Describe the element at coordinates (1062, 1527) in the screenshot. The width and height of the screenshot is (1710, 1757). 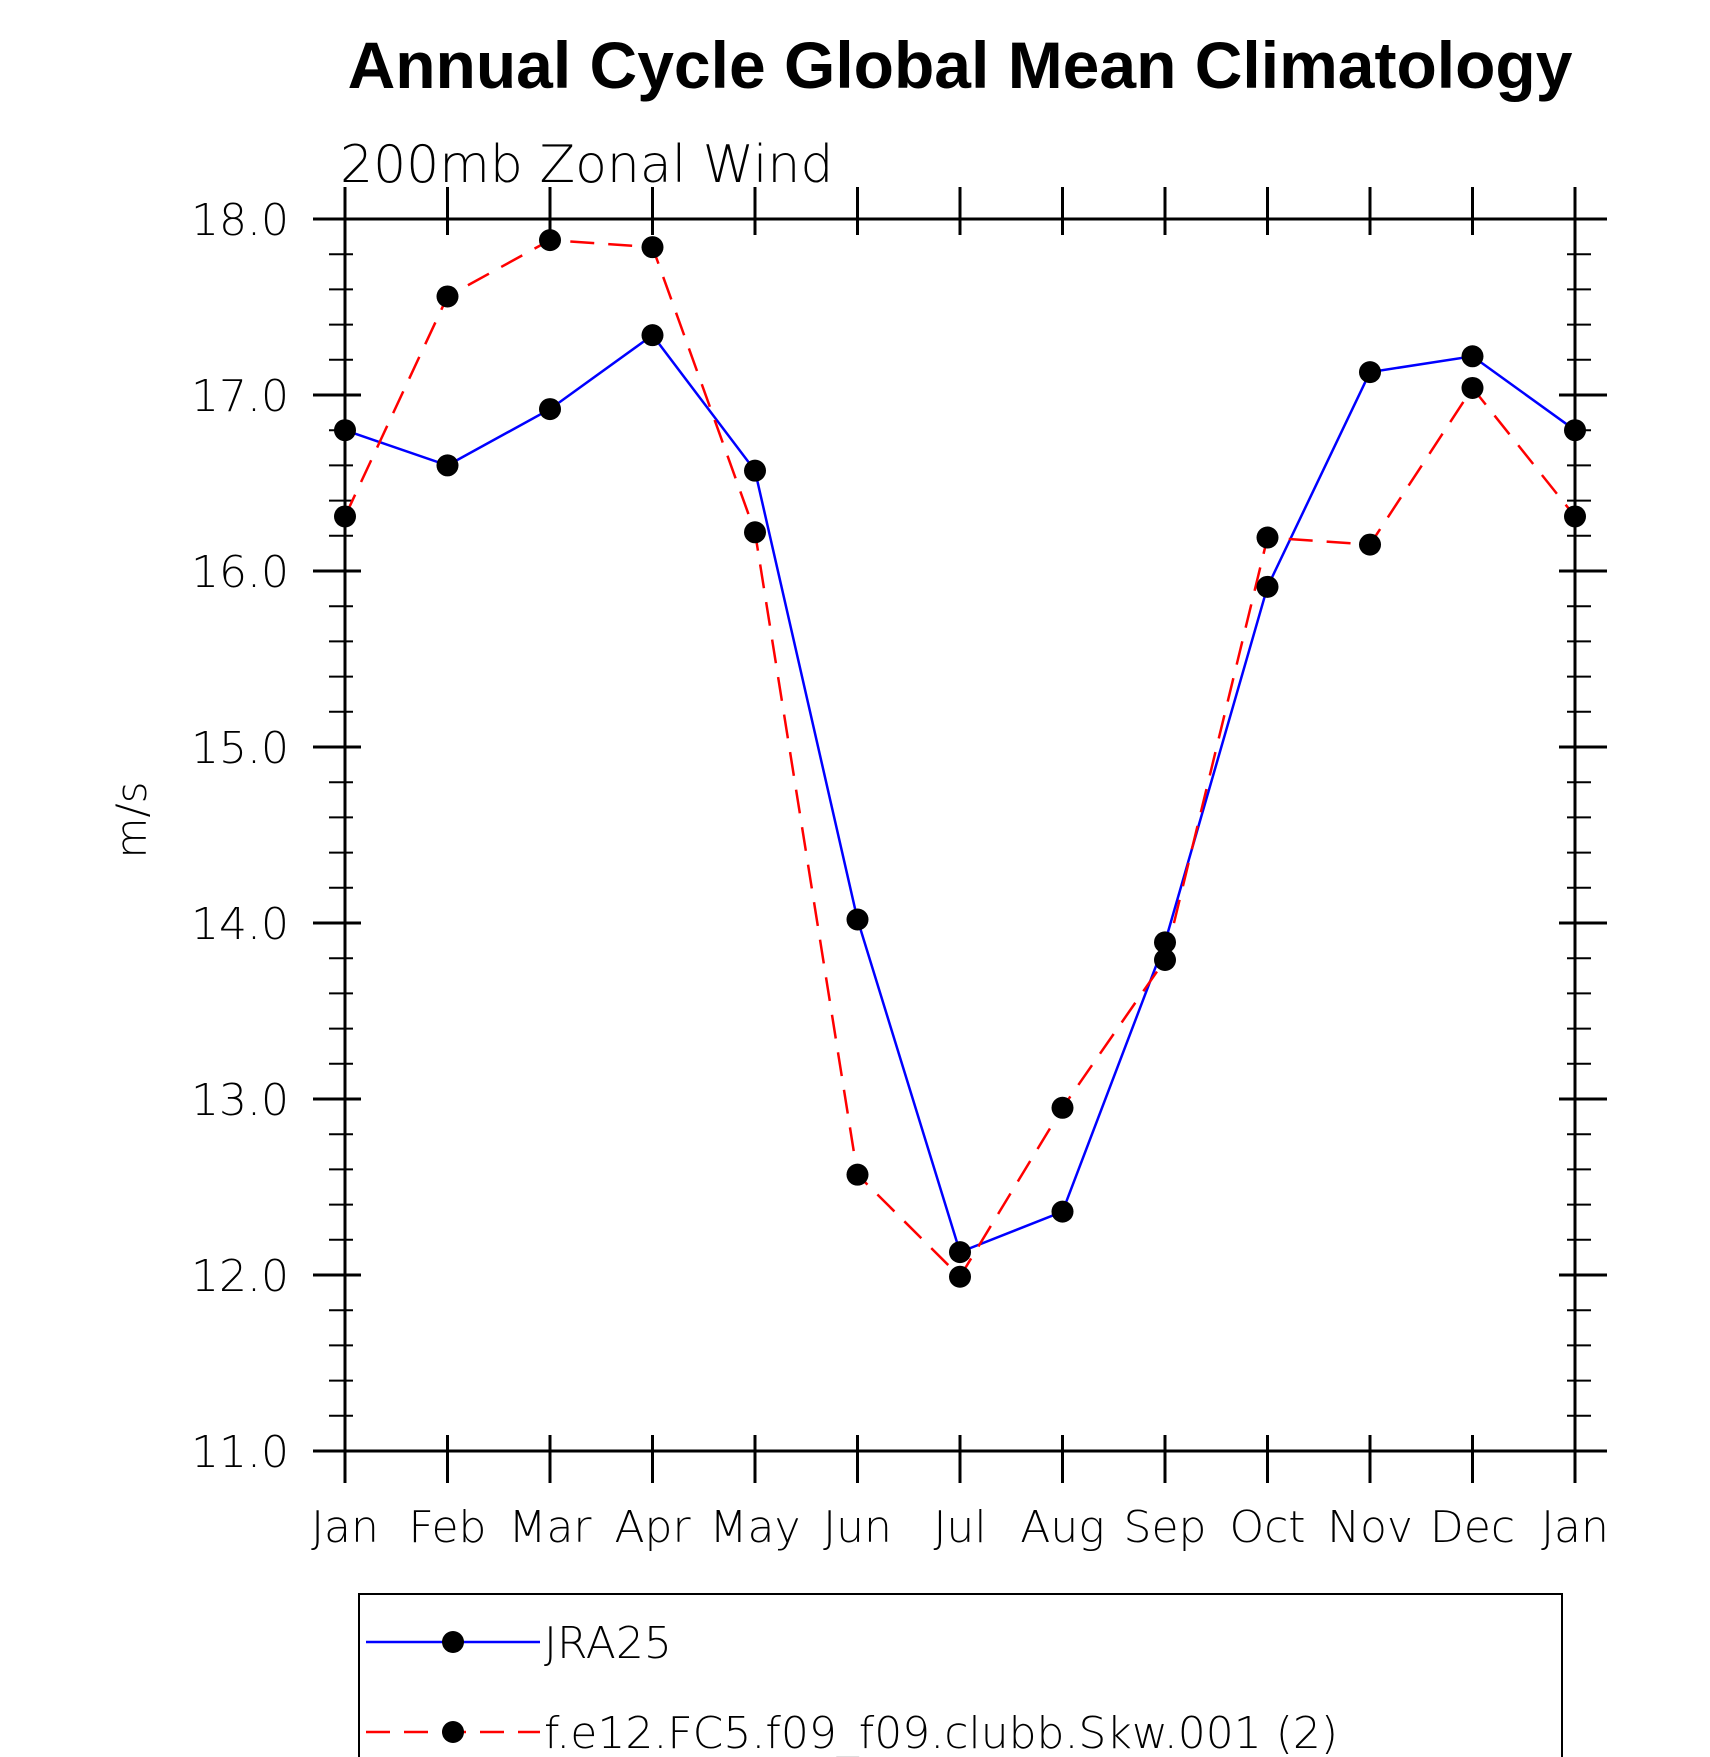
I see `x-tick-label: Aug` at that location.